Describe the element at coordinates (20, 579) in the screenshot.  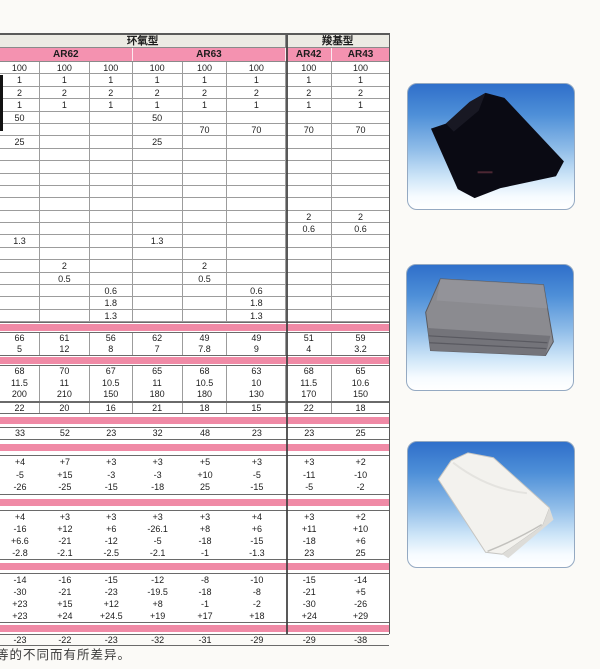
I see `table-cell: -14` at that location.